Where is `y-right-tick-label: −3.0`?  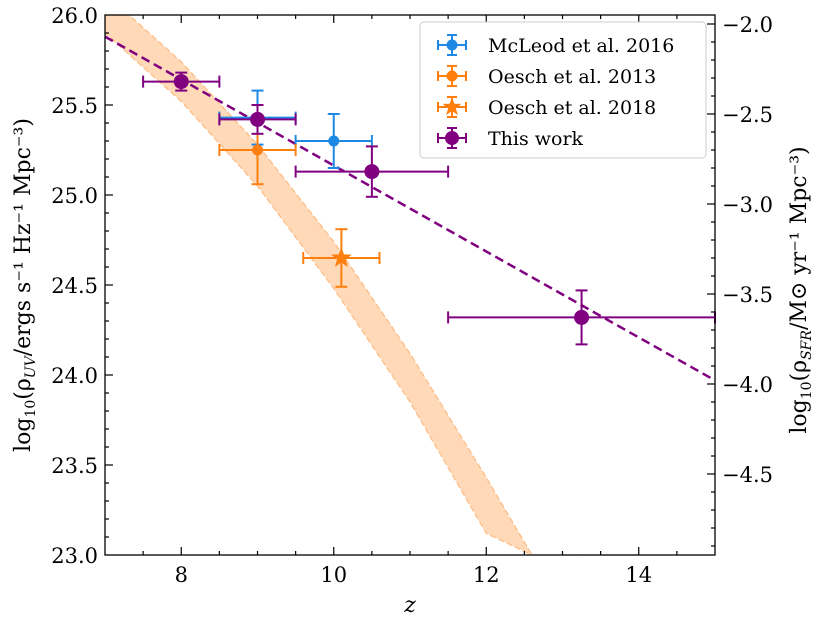
y-right-tick-label: −3.0 is located at coordinates (747, 205).